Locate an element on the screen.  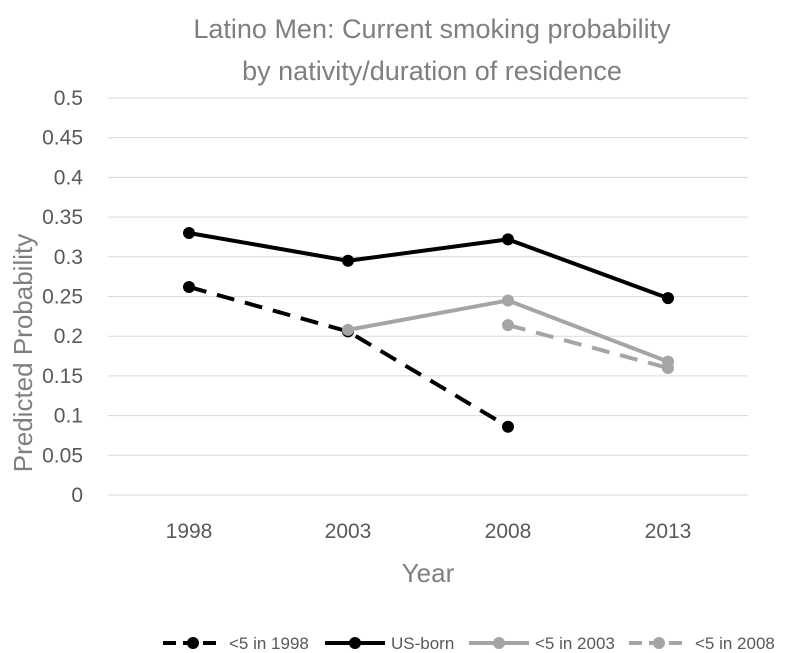
chart-title-line-1: Latino Men: Current smoking probability is located at coordinates (432, 29).